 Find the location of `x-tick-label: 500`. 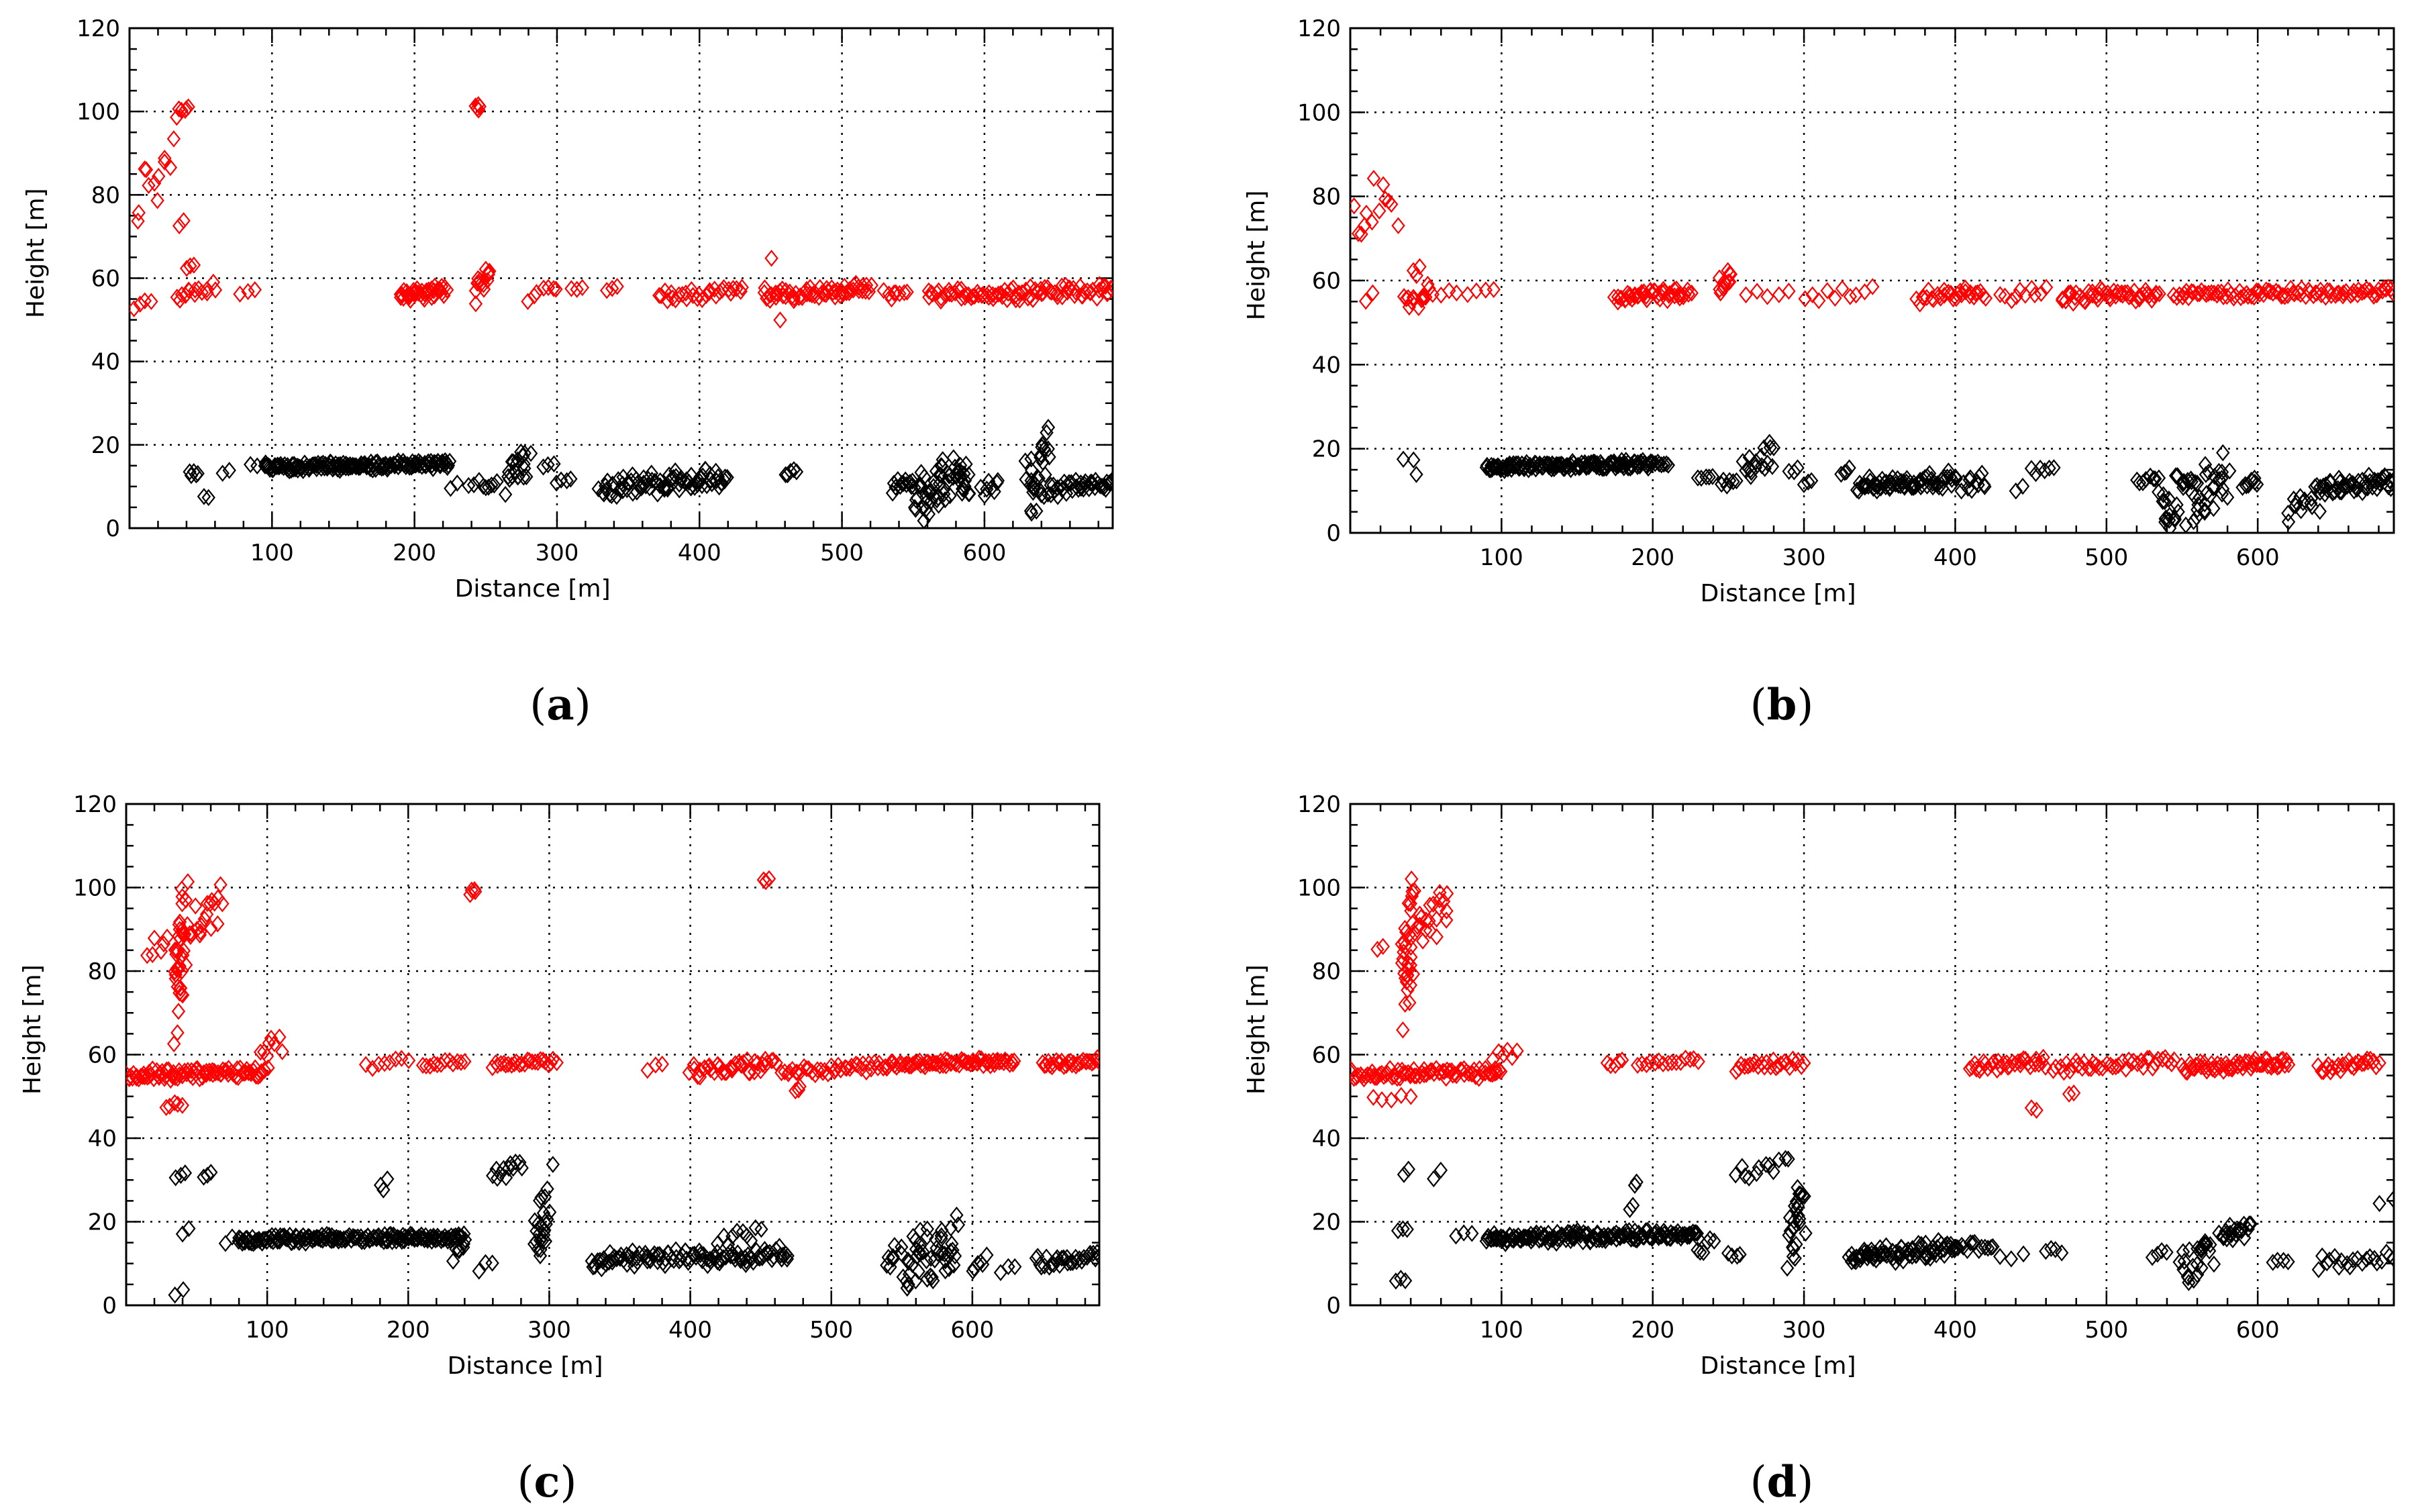

x-tick-label: 500 is located at coordinates (2106, 557).